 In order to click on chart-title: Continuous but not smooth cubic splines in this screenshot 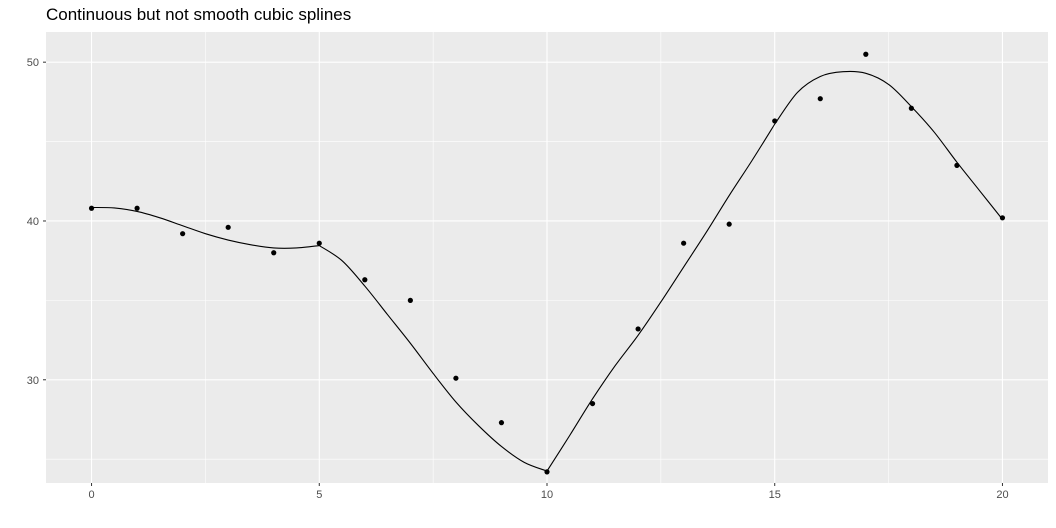, I will do `click(199, 14)`.